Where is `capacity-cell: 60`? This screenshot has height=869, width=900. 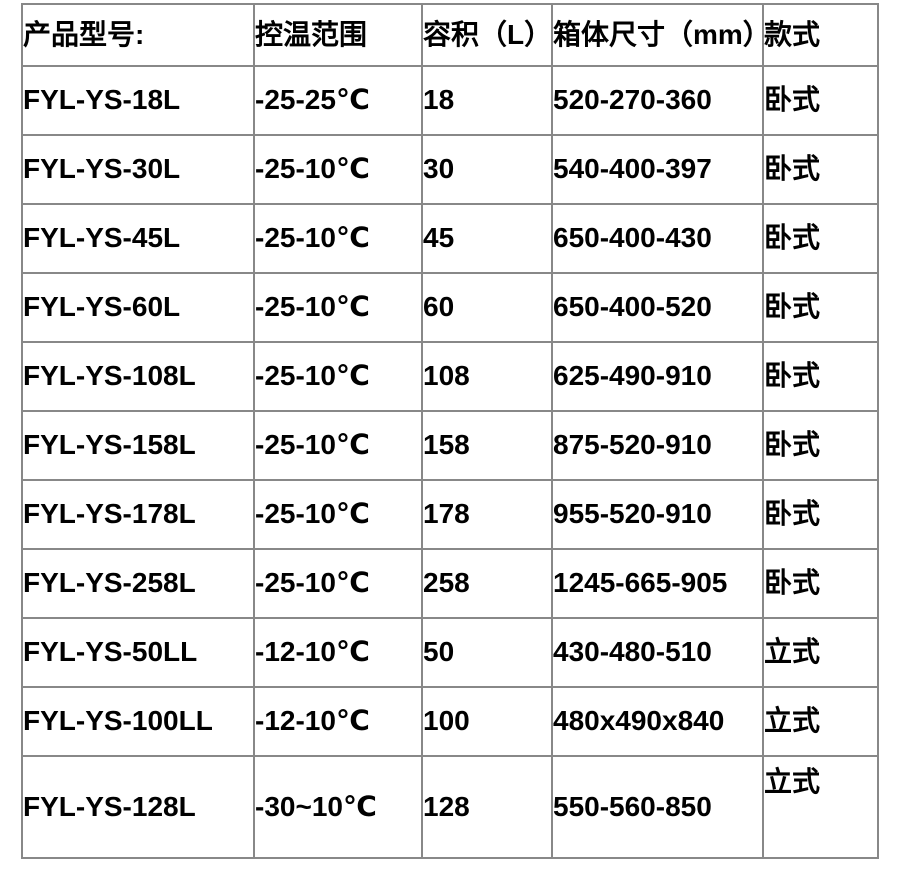 capacity-cell: 60 is located at coordinates (487, 307).